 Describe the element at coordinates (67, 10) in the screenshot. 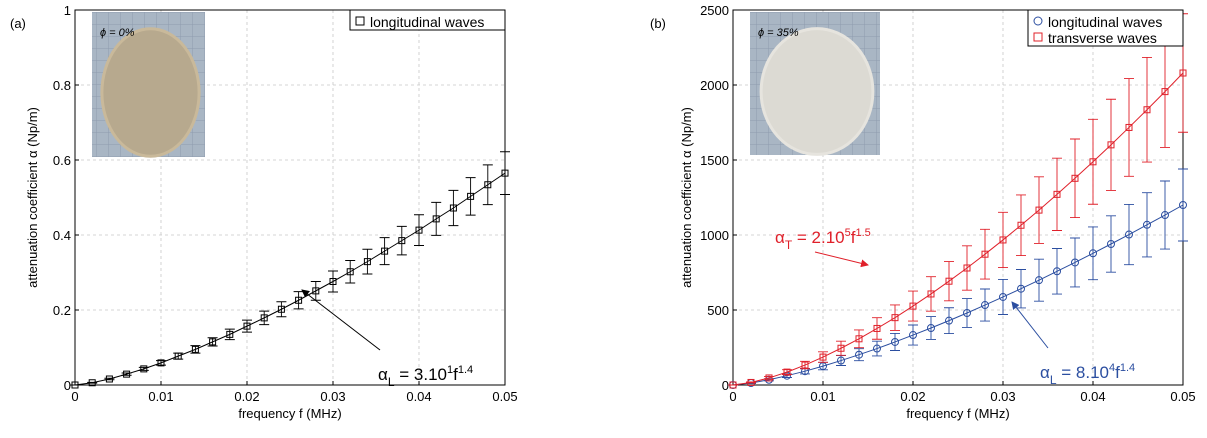

I see `y-tick-label: 1` at that location.